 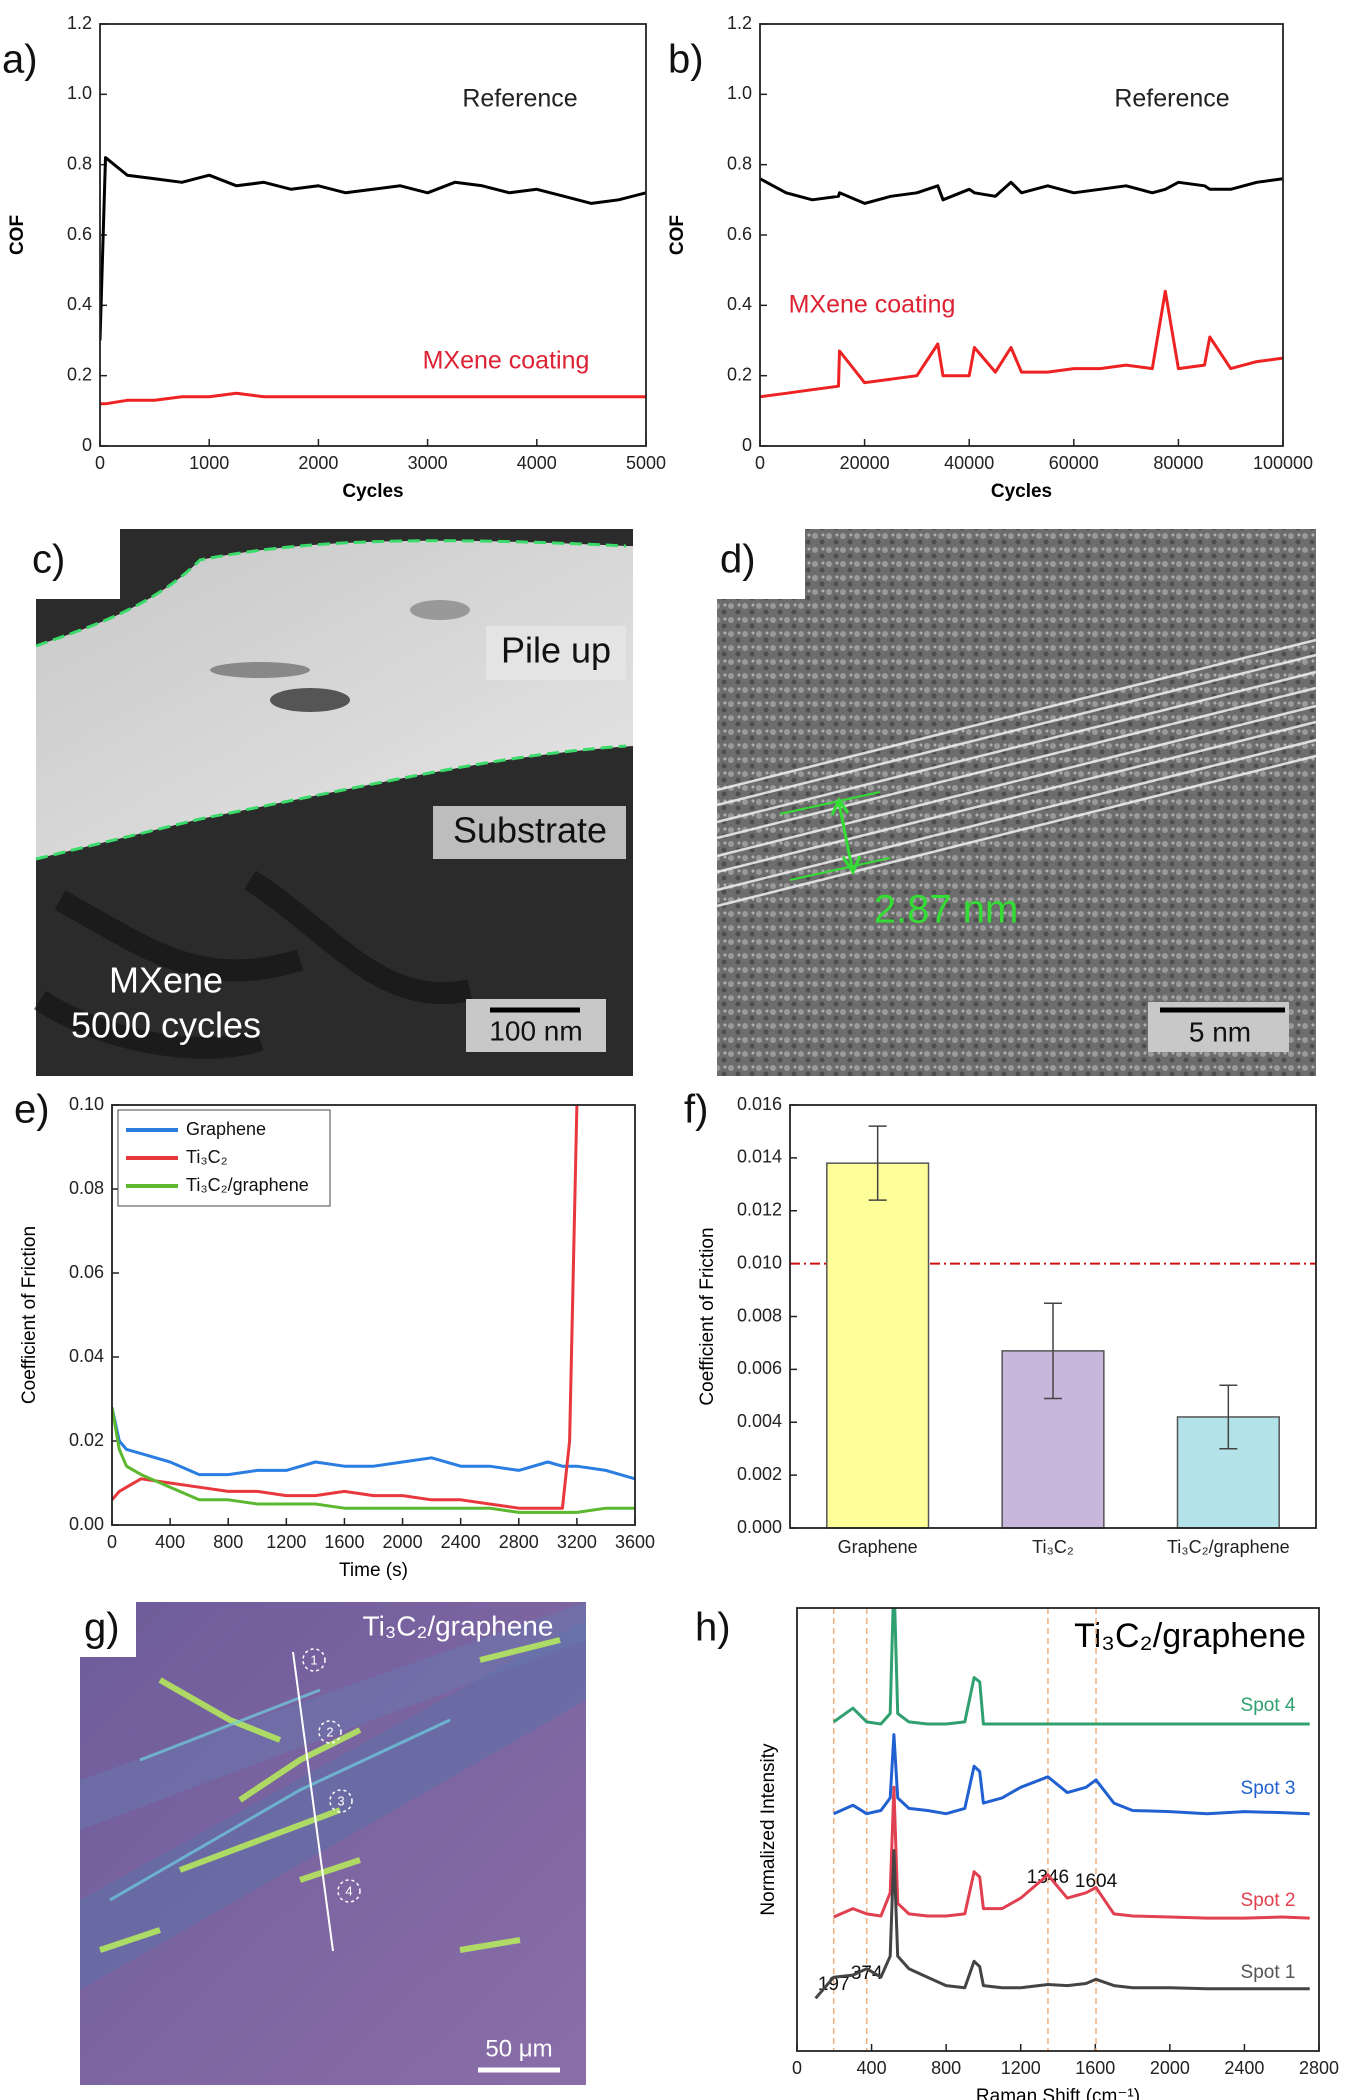 I want to click on panel-label: b), so click(x=686, y=60).